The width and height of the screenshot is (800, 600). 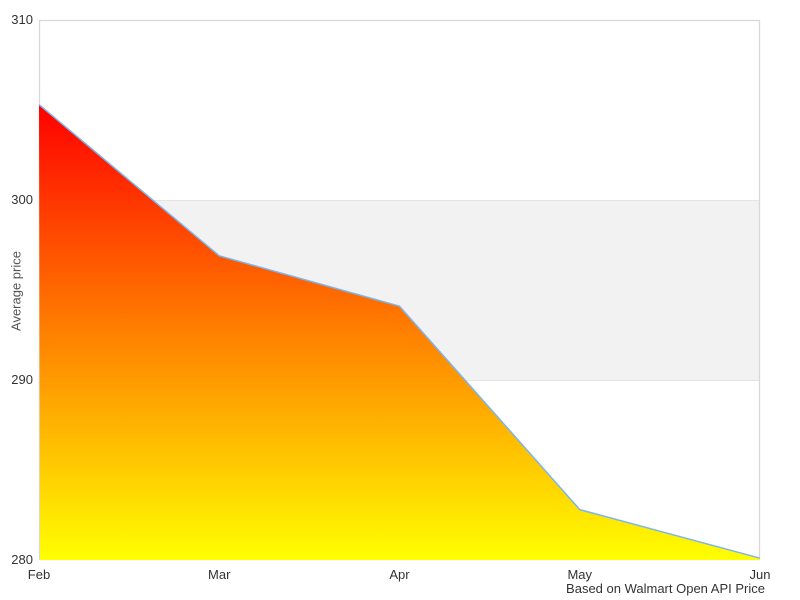 I want to click on y-axis-tick-label-310: 310, so click(x=22, y=19).